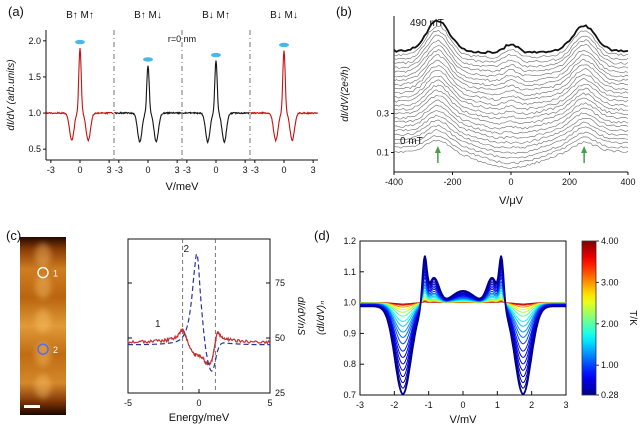 The height and width of the screenshot is (440, 640). I want to click on panel-b-tag: (b), so click(344, 11).